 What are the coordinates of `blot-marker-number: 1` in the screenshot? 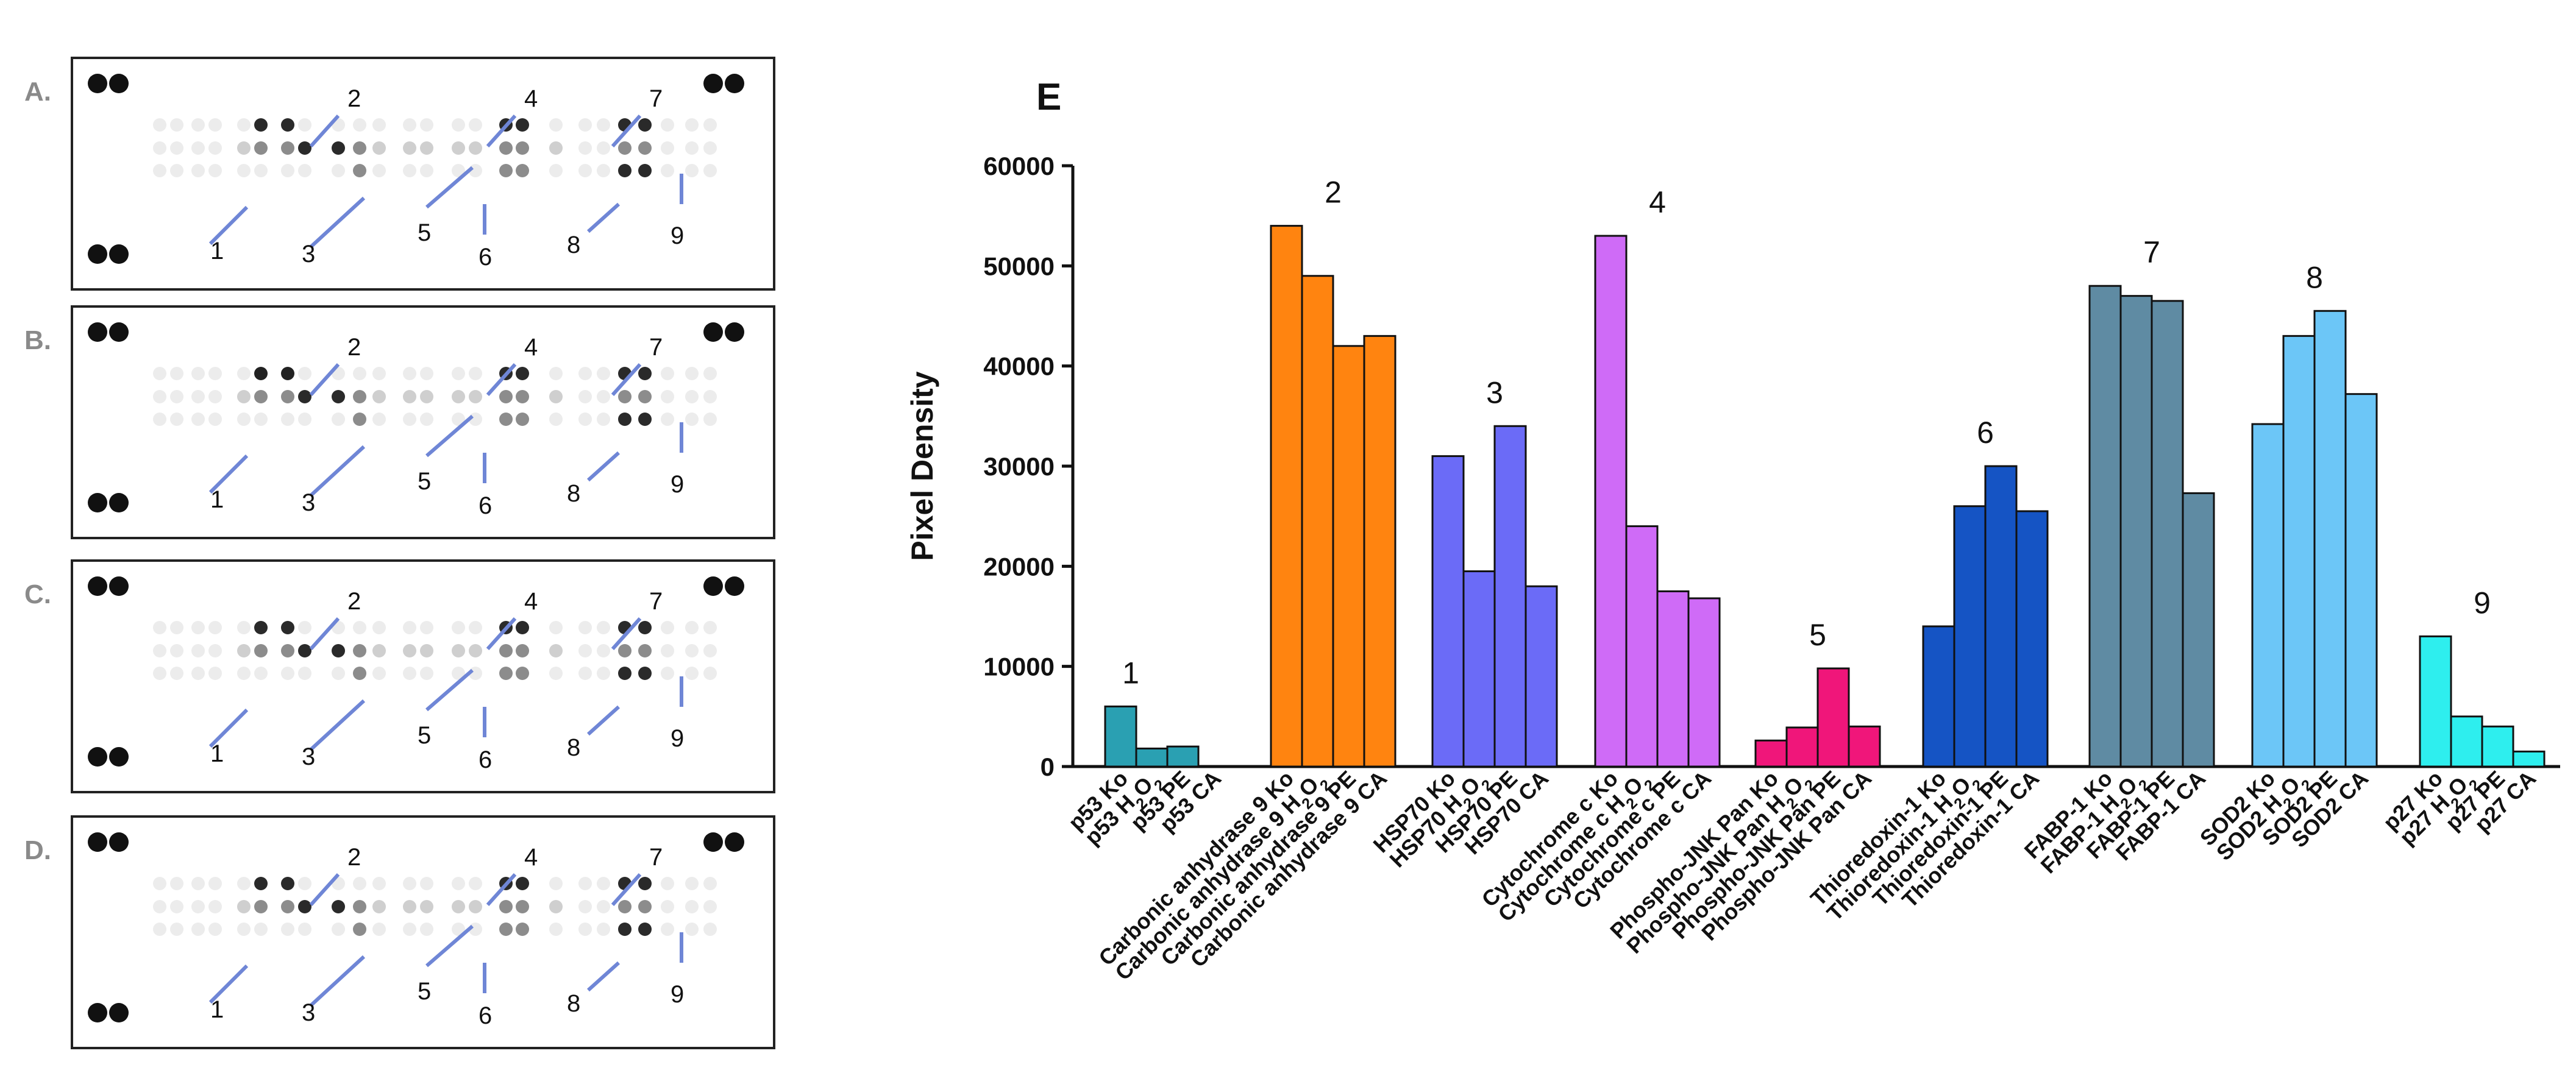 It's located at (217, 753).